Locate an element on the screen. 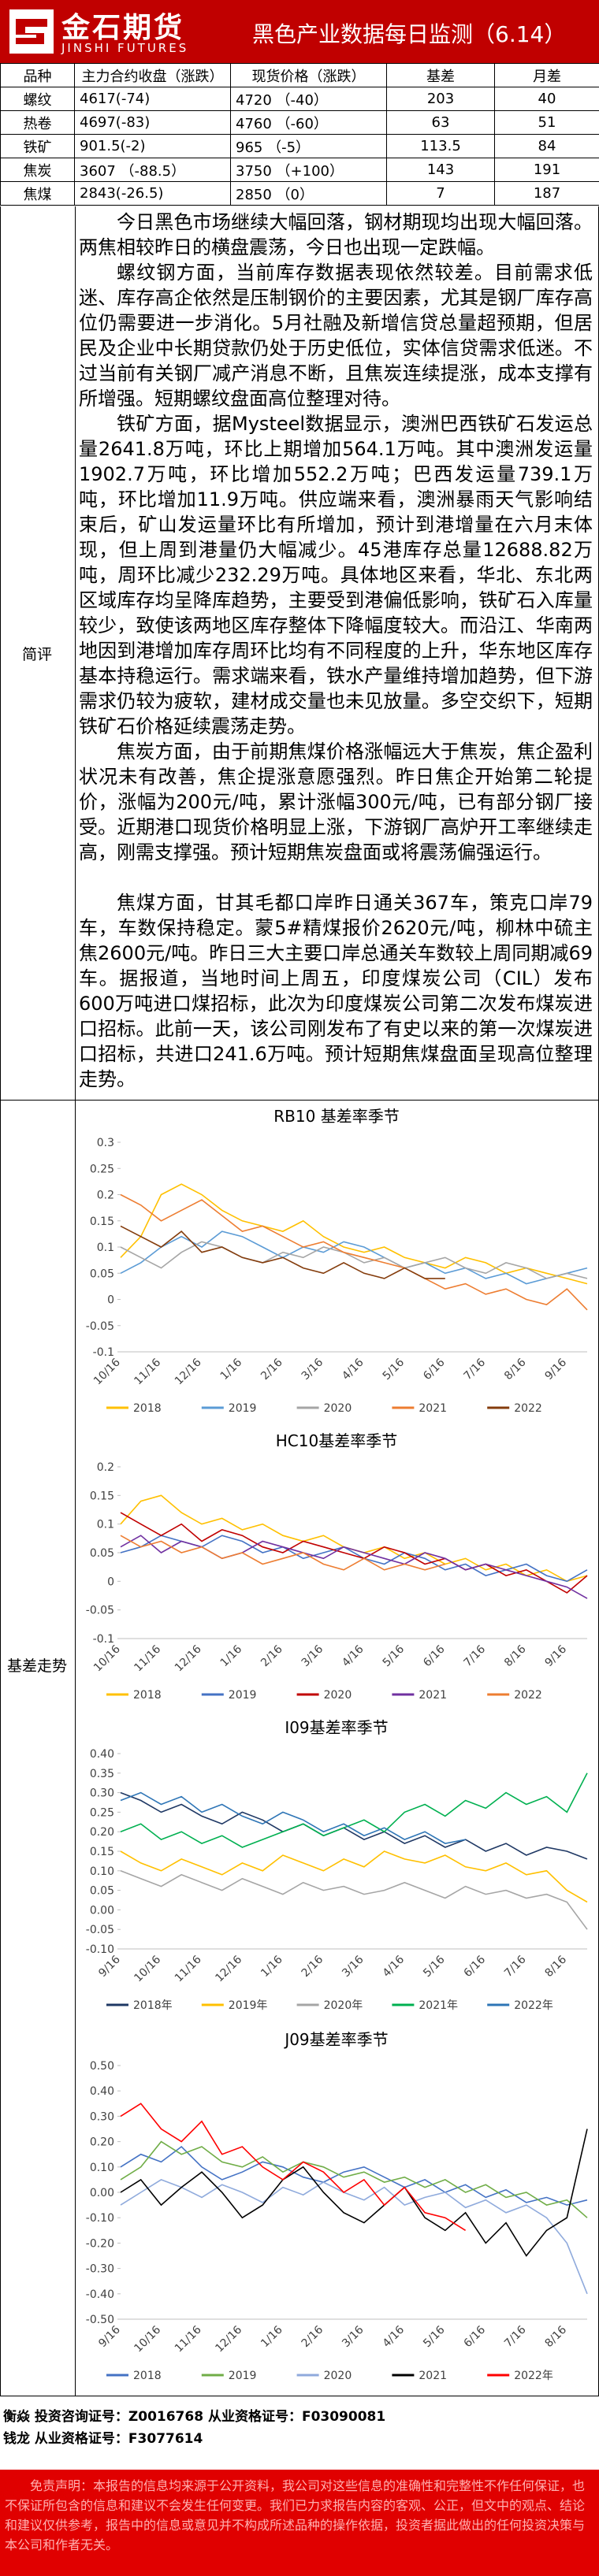 The image size is (599, 2576). y-tick-label: 0.40 is located at coordinates (102, 2091).